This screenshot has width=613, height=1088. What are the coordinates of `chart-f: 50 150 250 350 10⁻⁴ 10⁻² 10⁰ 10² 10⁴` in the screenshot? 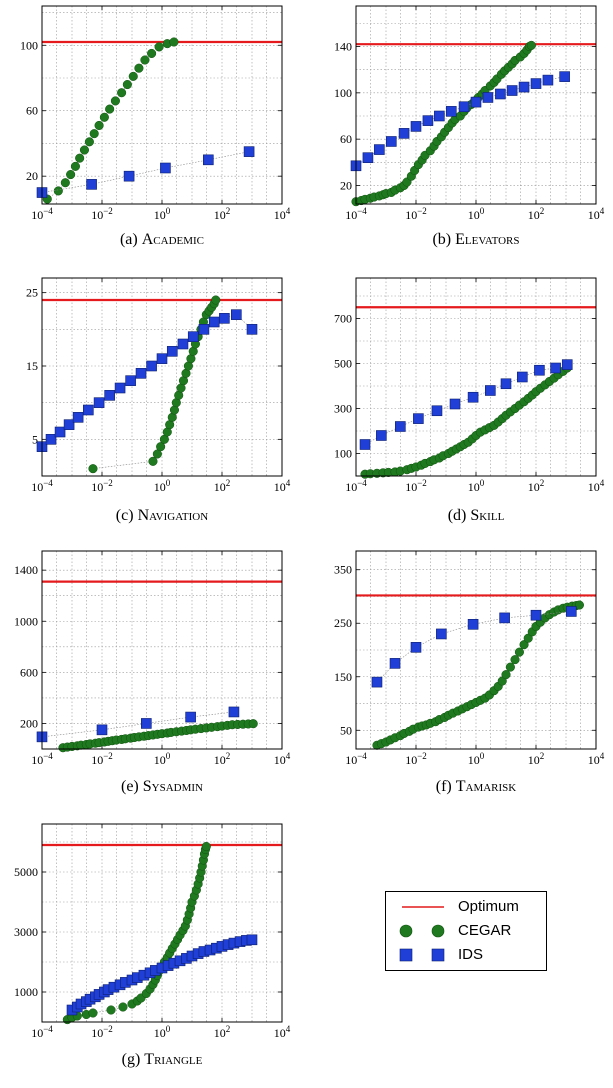 It's located at (469, 658).